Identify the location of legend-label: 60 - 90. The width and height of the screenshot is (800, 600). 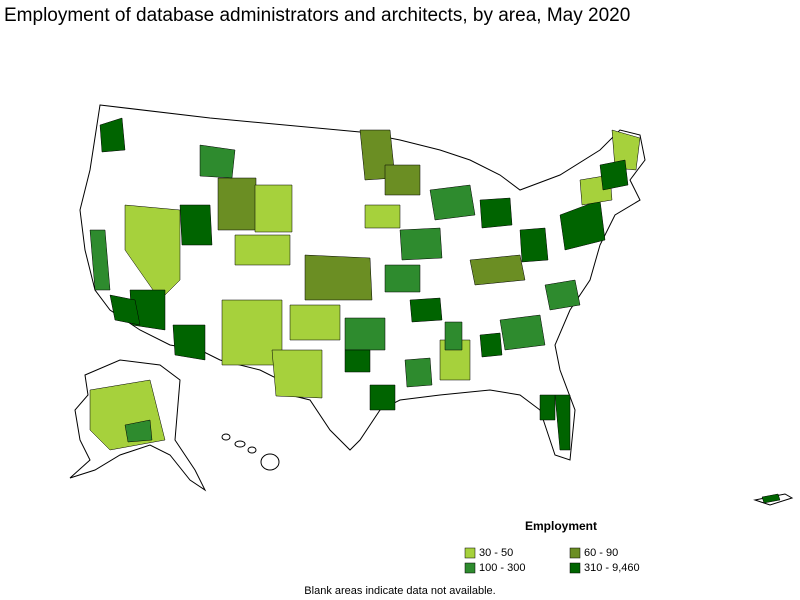
(601, 553).